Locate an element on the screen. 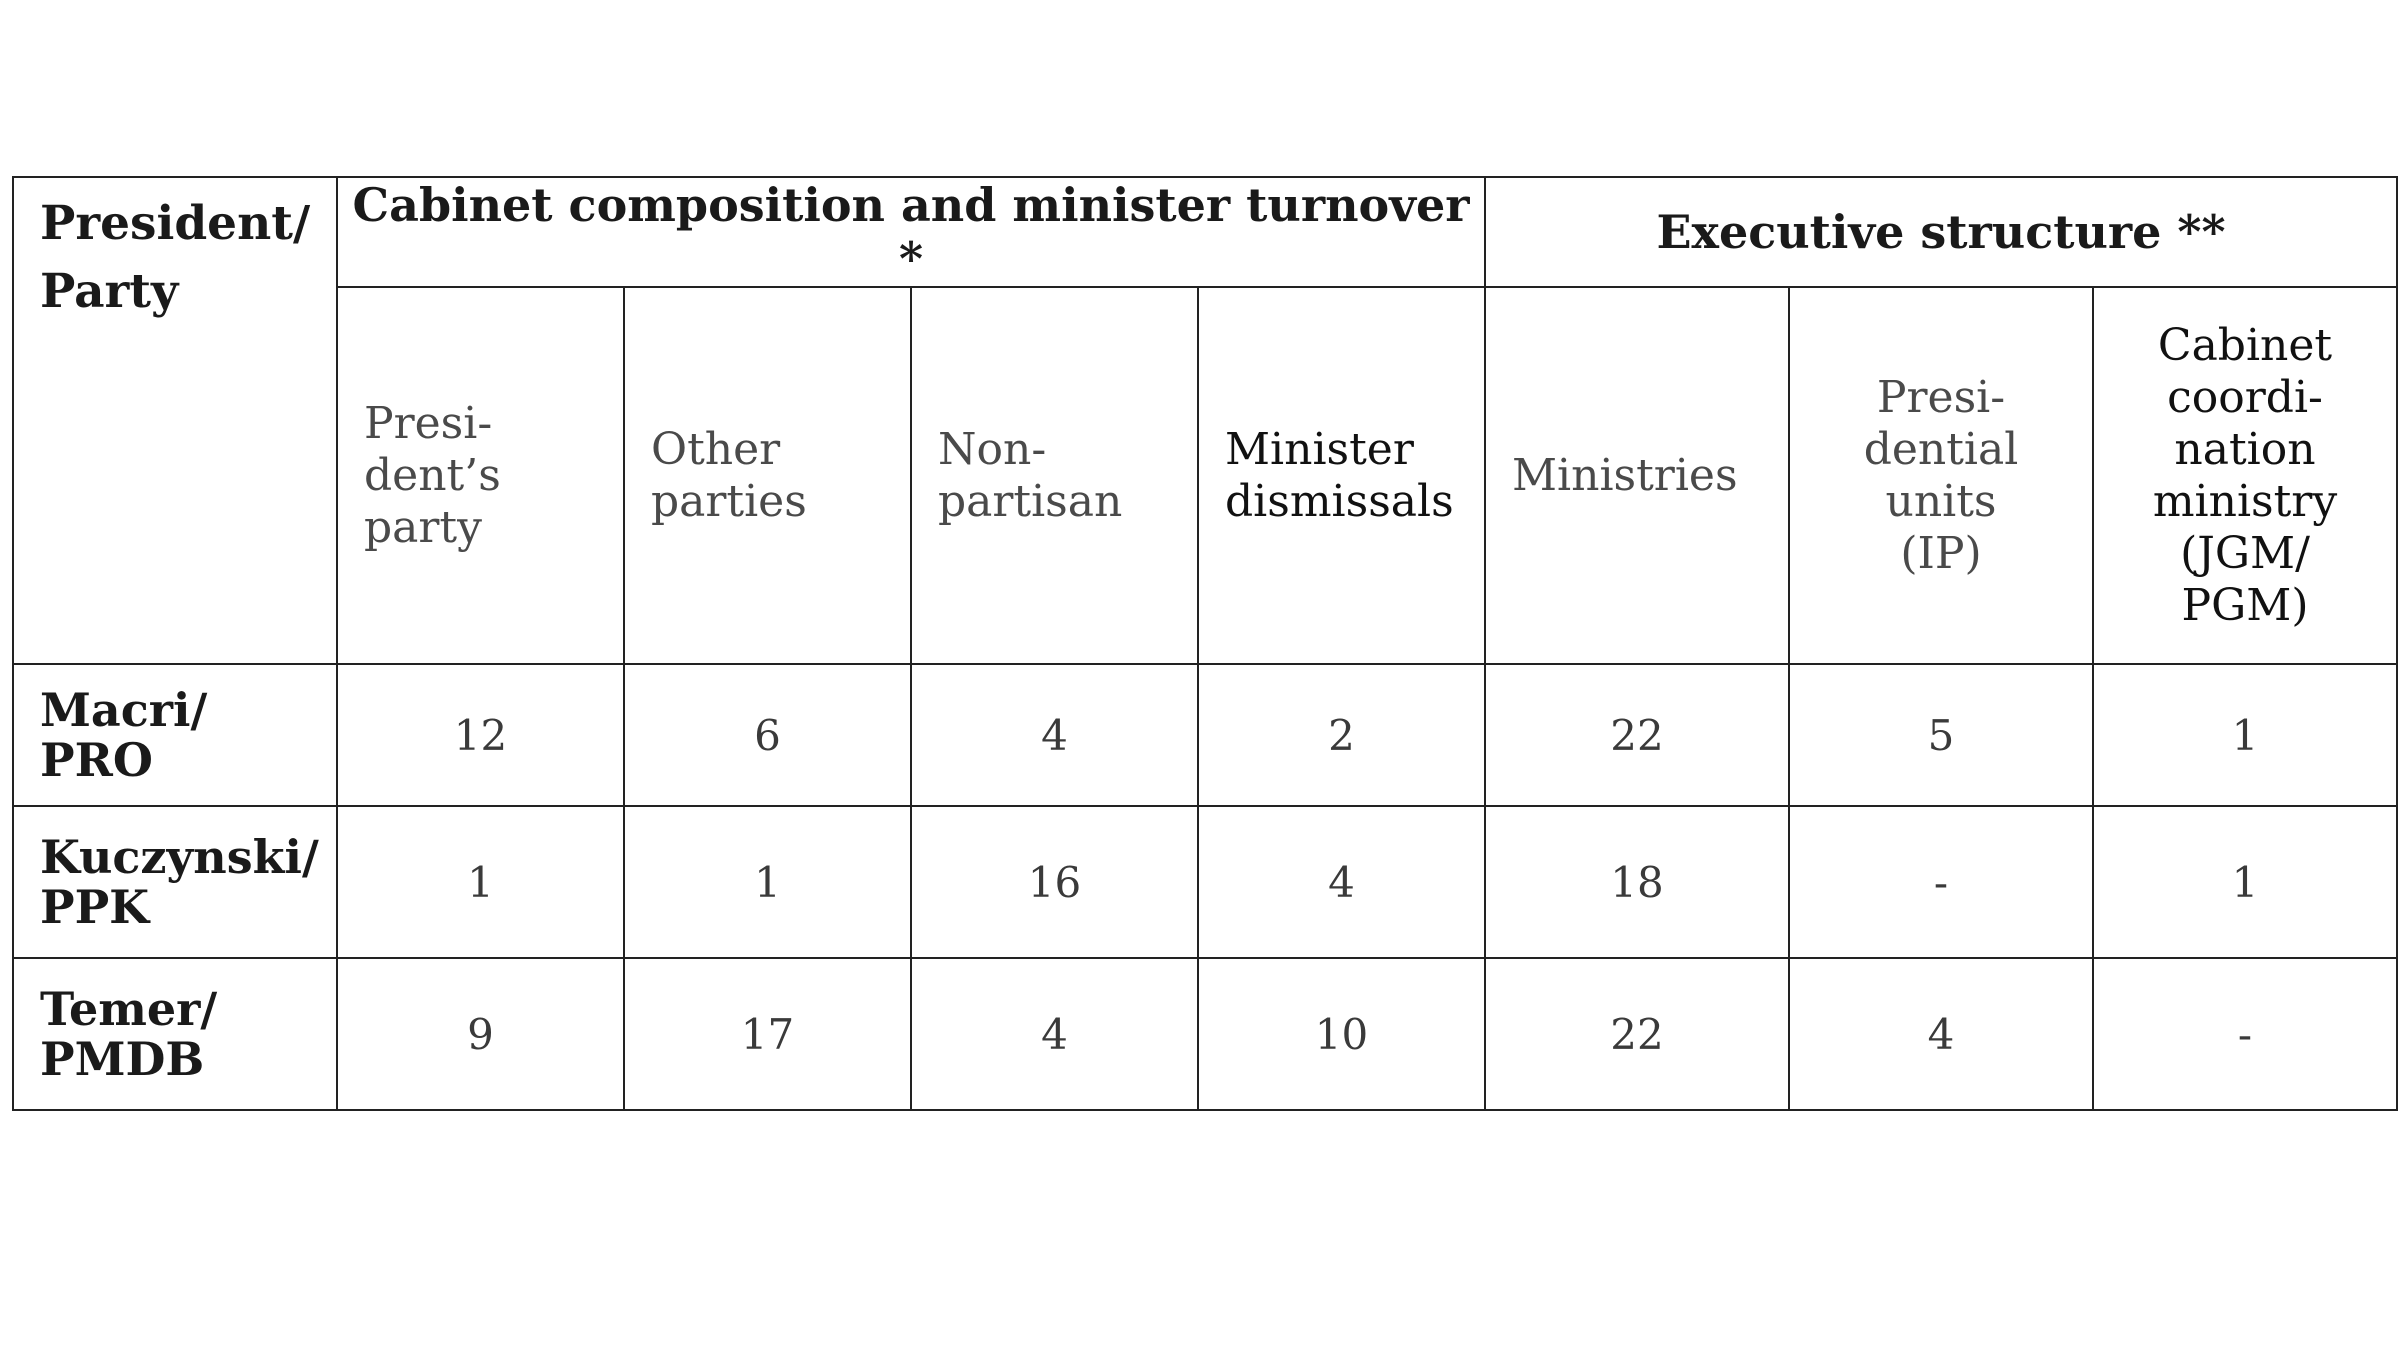 The width and height of the screenshot is (2400, 1350). column-header: Minister dismissals is located at coordinates (1341, 475).